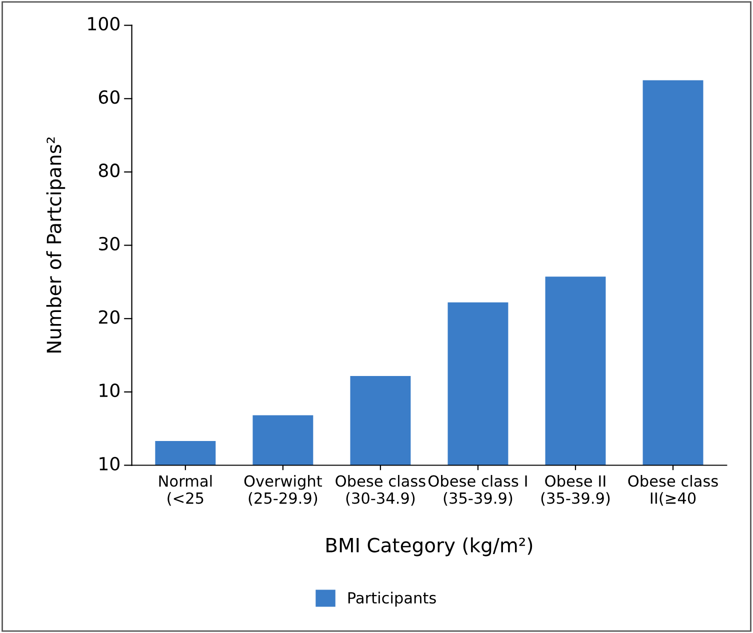  Describe the element at coordinates (575, 490) in the screenshot. I see `x-tick-label: Obese II (35-39.9)` at that location.